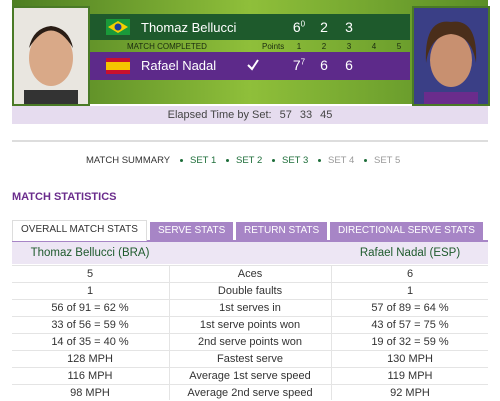  Describe the element at coordinates (399, 46) in the screenshot. I see `set-header: 5` at that location.